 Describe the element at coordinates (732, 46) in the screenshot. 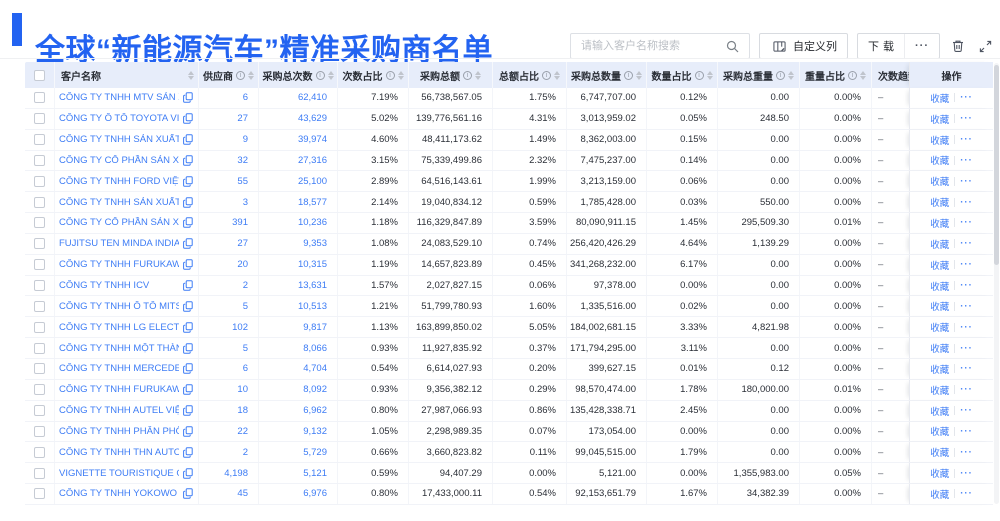

I see `search-icon` at that location.